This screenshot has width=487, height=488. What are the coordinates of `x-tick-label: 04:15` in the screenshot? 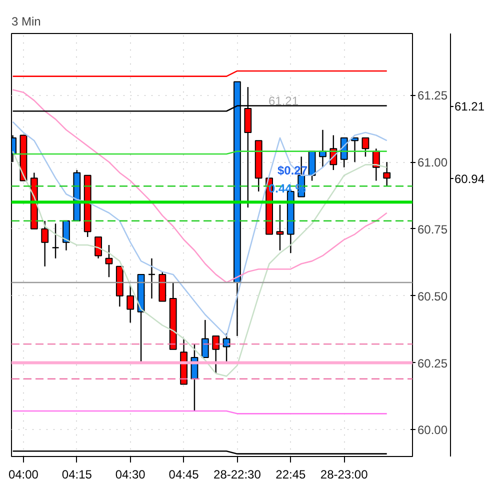 It's located at (77, 475).